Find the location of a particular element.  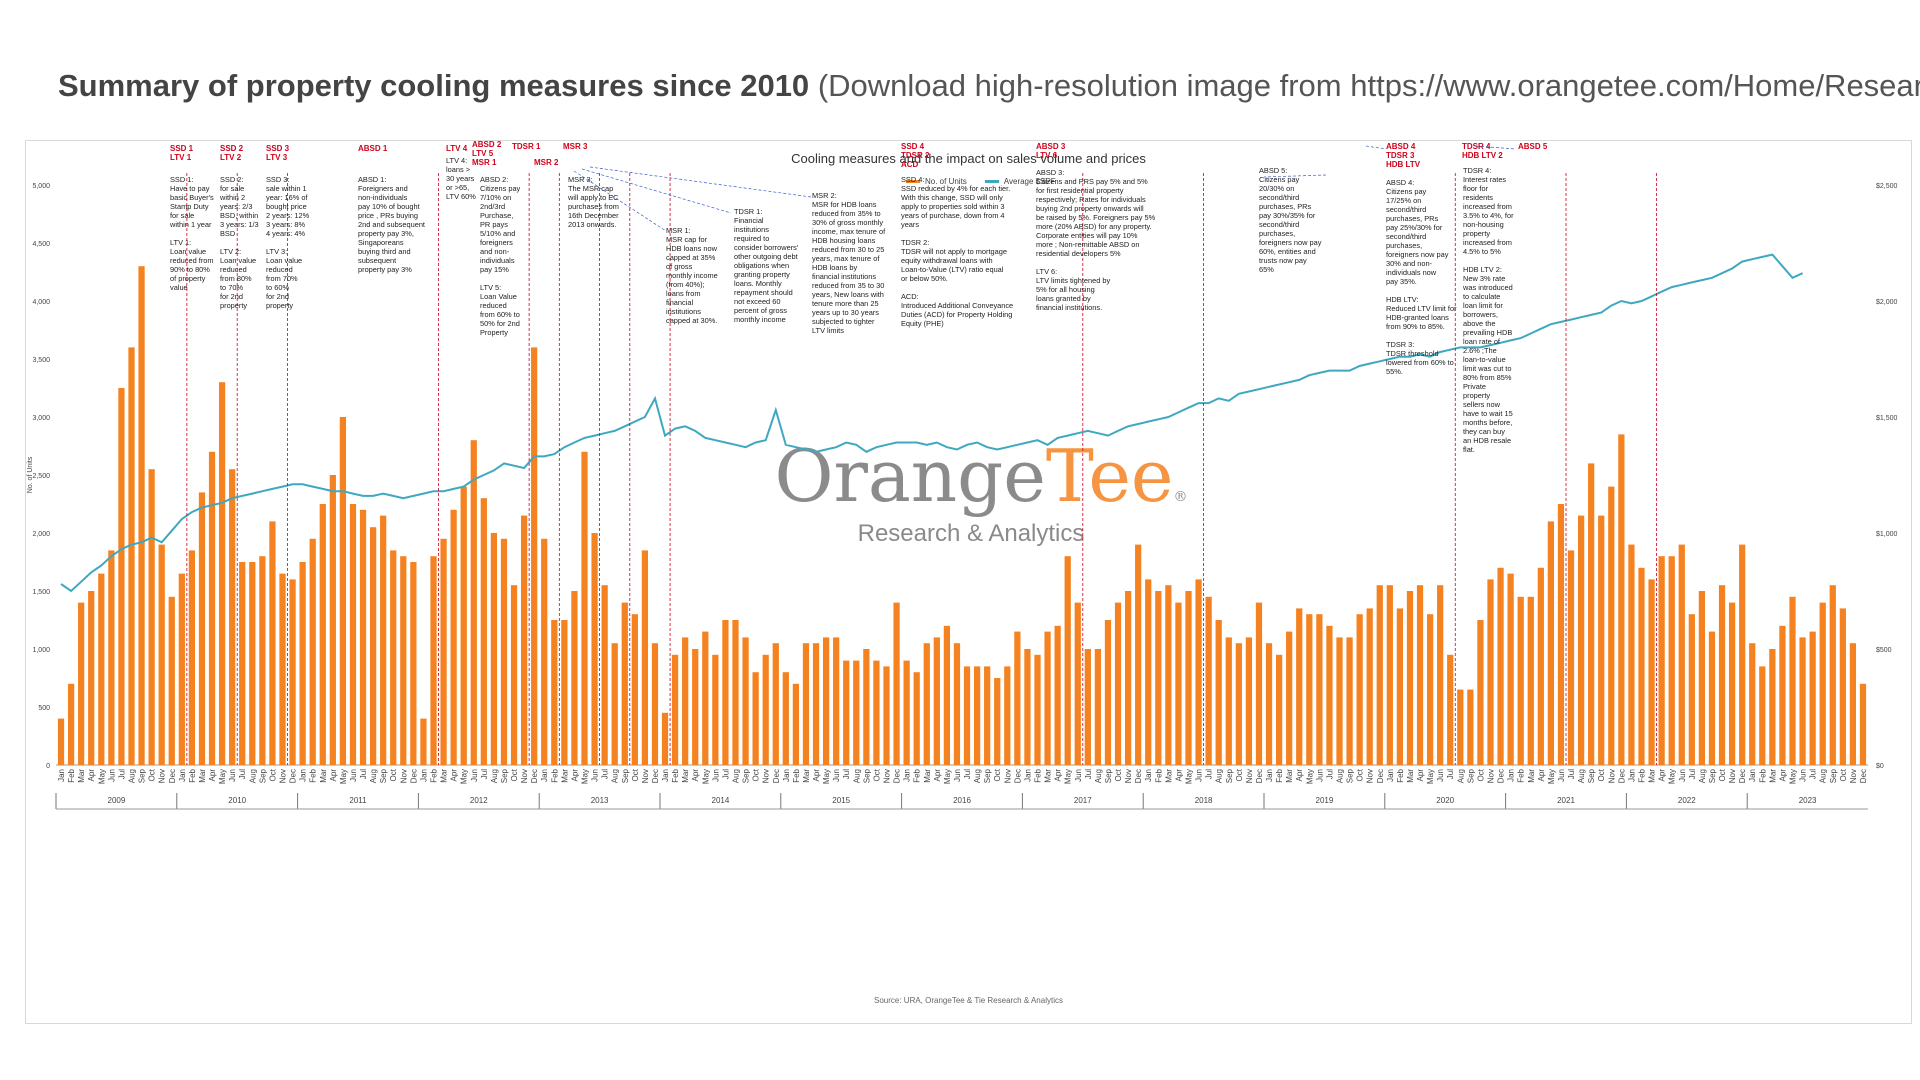

measure-note-line: trusts now pay is located at coordinates (1283, 260).